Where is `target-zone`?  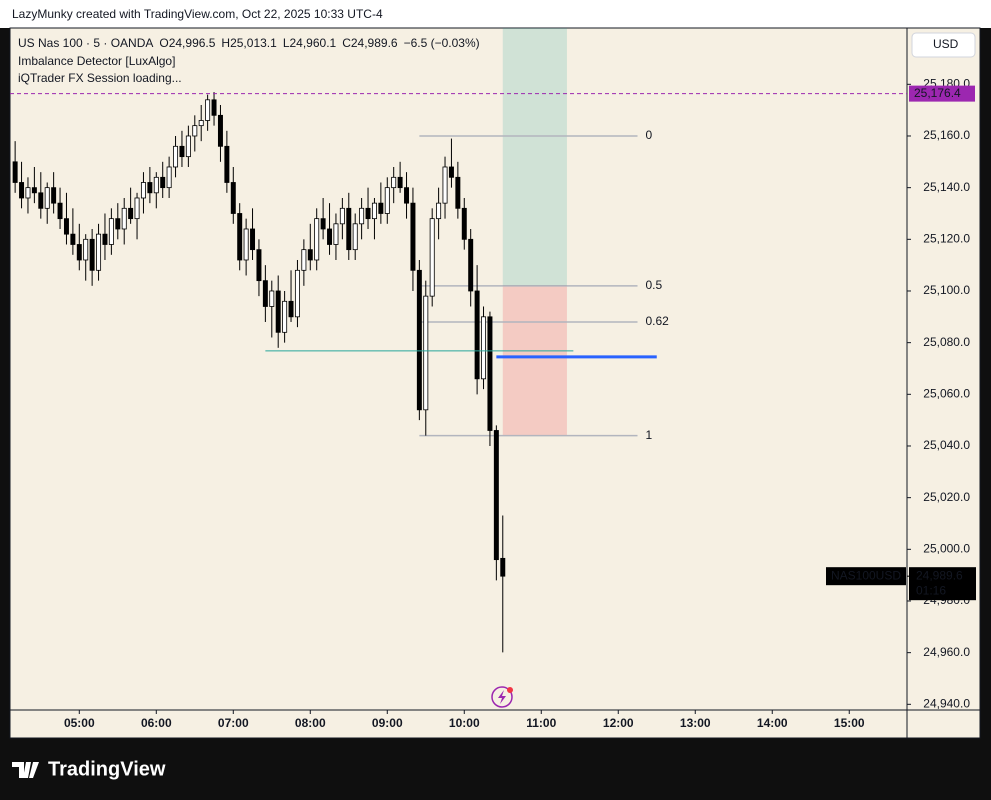
target-zone is located at coordinates (534, 157).